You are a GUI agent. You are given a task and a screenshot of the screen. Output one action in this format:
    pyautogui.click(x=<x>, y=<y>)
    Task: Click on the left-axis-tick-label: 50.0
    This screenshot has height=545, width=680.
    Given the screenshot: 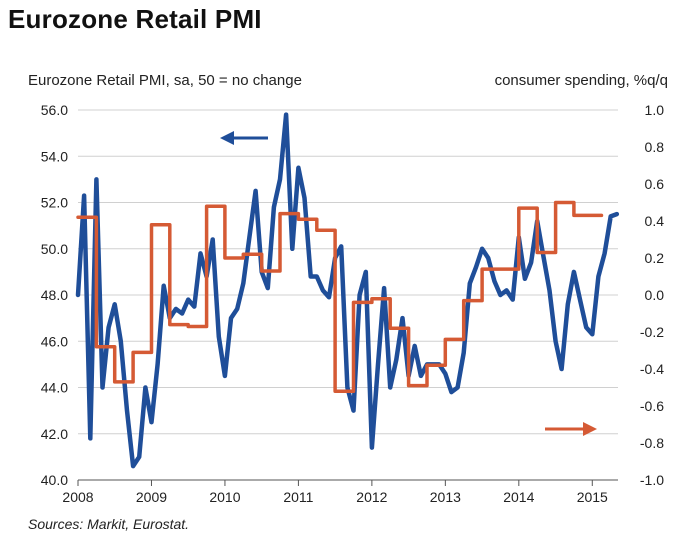 What is the action you would take?
    pyautogui.click(x=54, y=249)
    